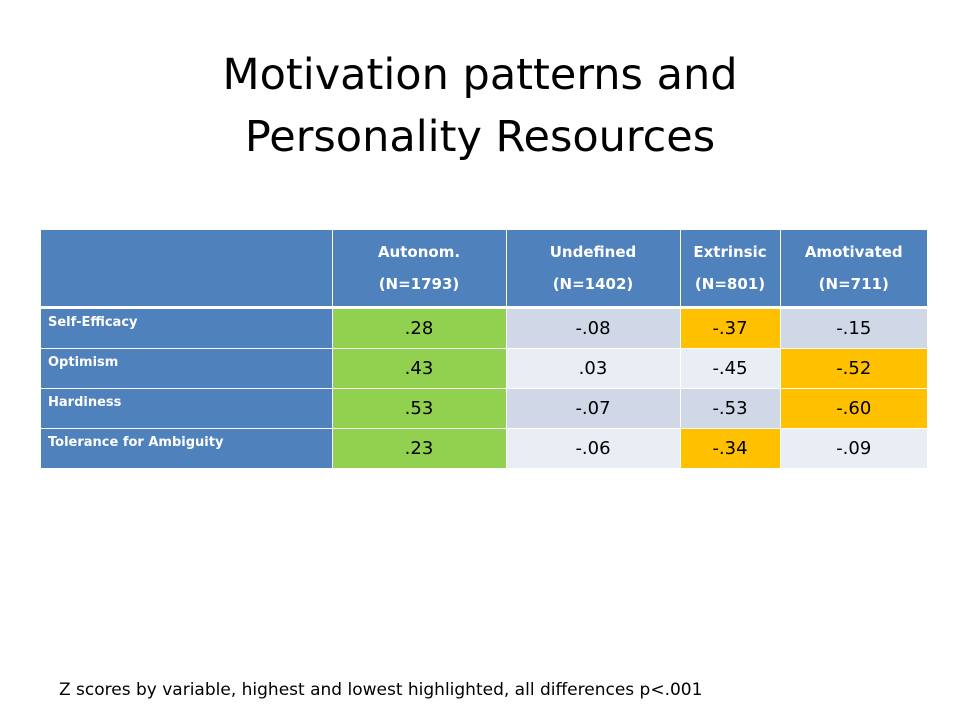 Image resolution: width=960 pixels, height=720 pixels. I want to click on value-cell: -.53, so click(729, 408).